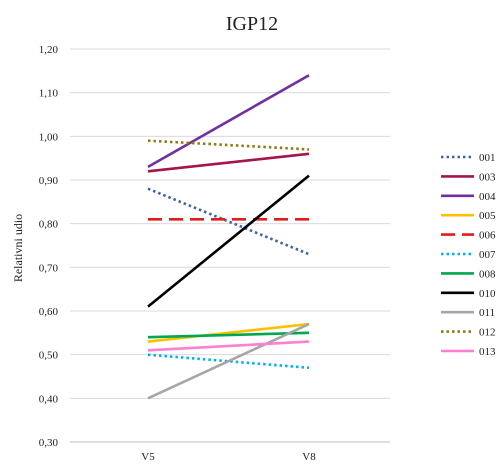 The width and height of the screenshot is (501, 473). I want to click on y-tick-label: 0,70, so click(49, 268).